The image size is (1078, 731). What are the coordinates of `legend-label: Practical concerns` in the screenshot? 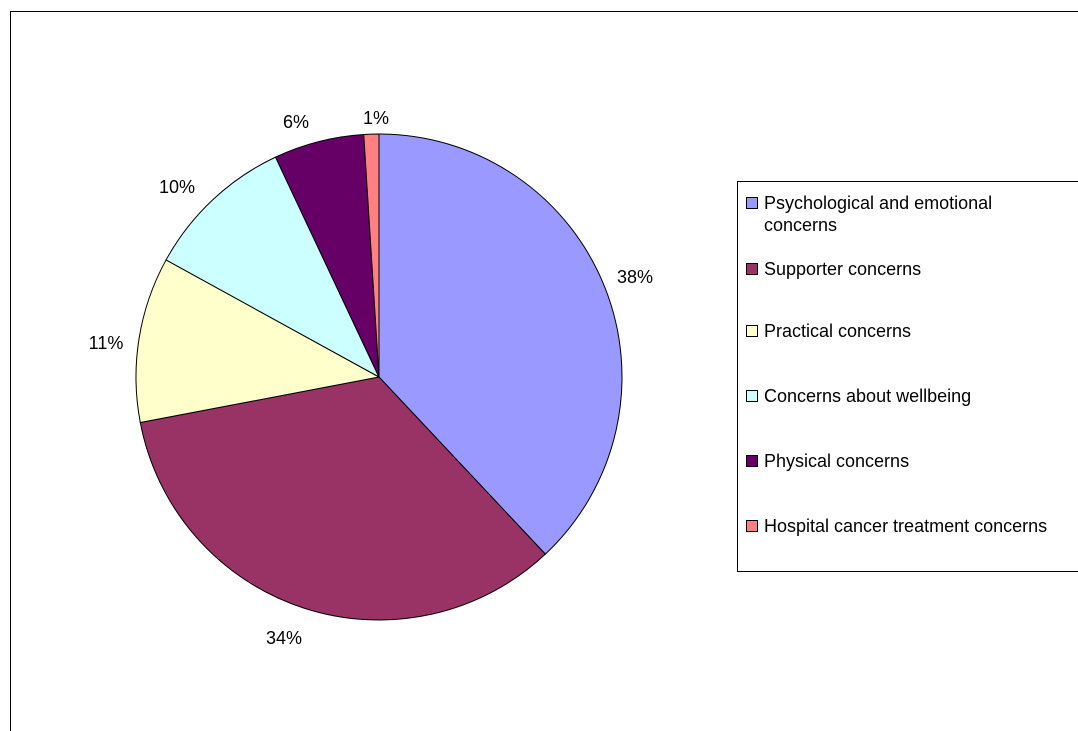 It's located at (838, 331).